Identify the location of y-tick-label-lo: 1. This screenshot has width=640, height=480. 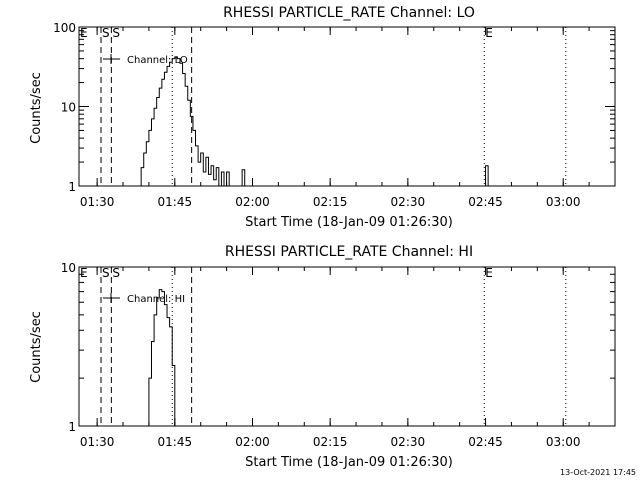
(72, 187).